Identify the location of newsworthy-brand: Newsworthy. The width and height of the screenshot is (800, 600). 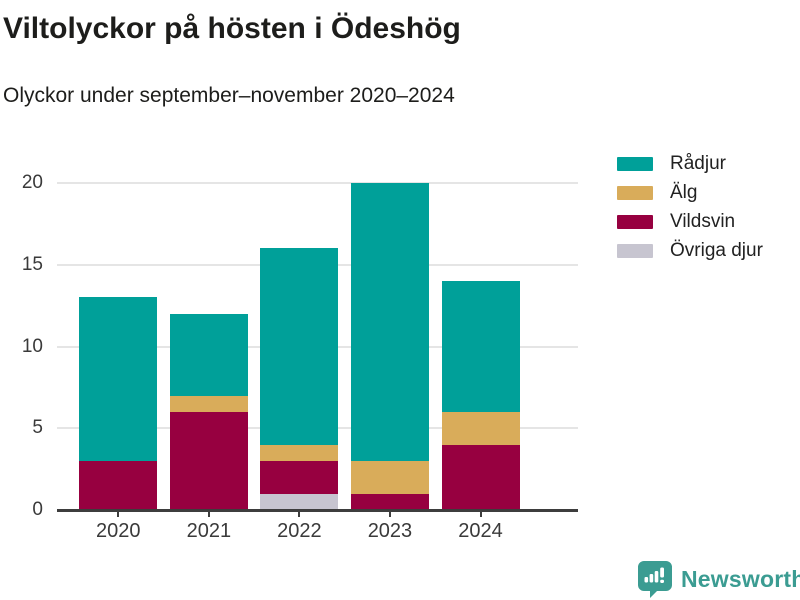
(719, 579).